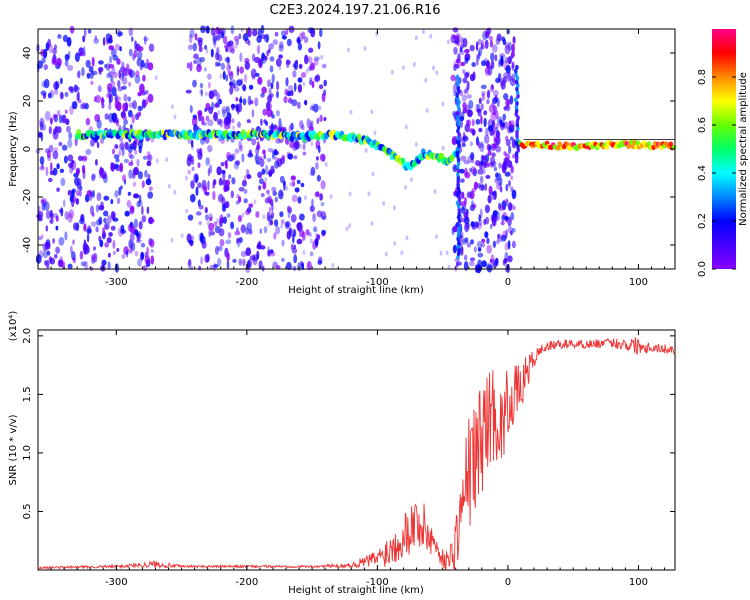 The width and height of the screenshot is (750, 600). Describe the element at coordinates (716, 173) in the screenshot. I see `colorbar-ticks: 0.0 0.2 0.4 0.6 0.8` at that location.